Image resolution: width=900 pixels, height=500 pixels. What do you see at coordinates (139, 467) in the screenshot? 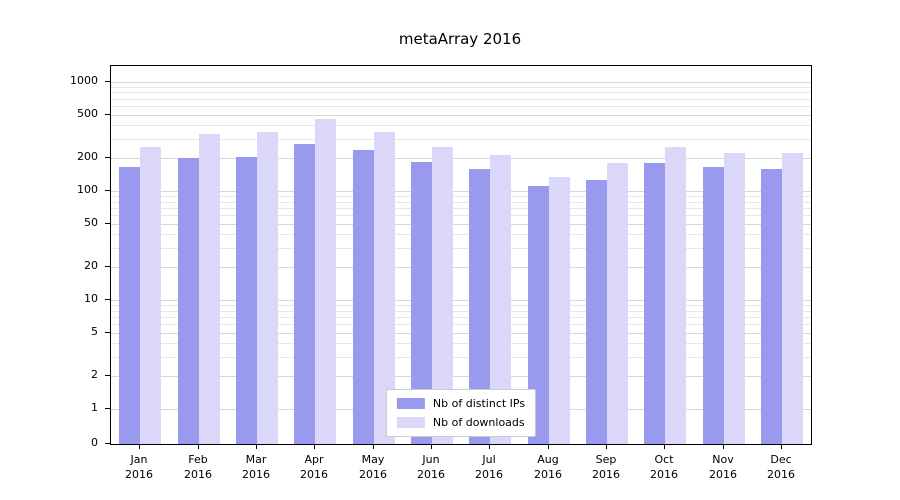
I see `x-tick-label: Jan 2016` at bounding box center [139, 467].